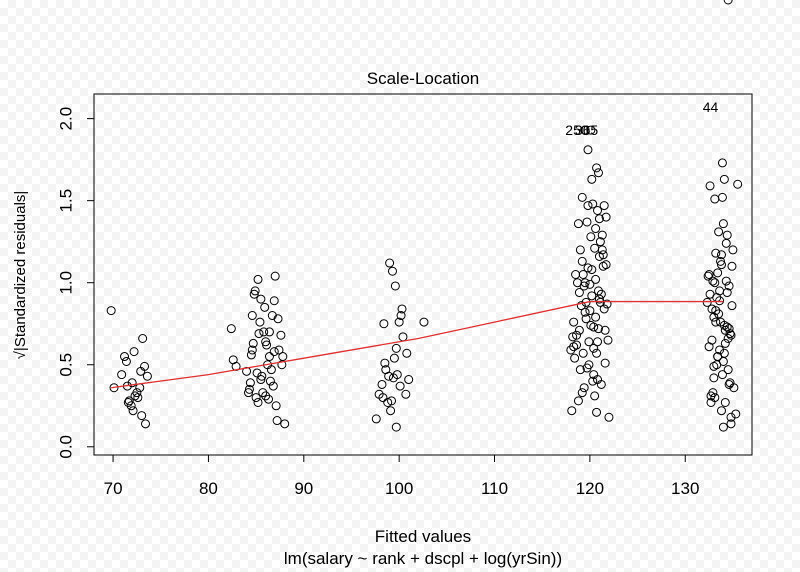 This screenshot has width=800, height=572. Describe the element at coordinates (66, 201) in the screenshot. I see `y-tick-label: 1.5` at that location.